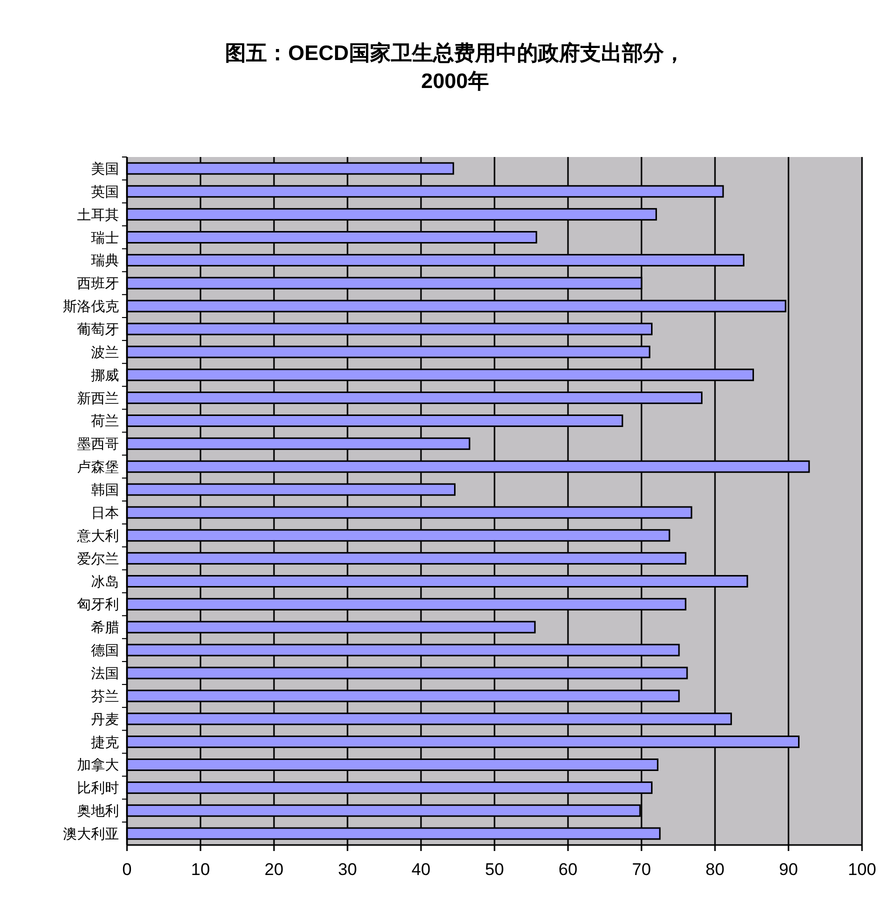 The width and height of the screenshot is (890, 914). Describe the element at coordinates (98, 398) in the screenshot. I see `y-tick-label: 新西兰` at that location.